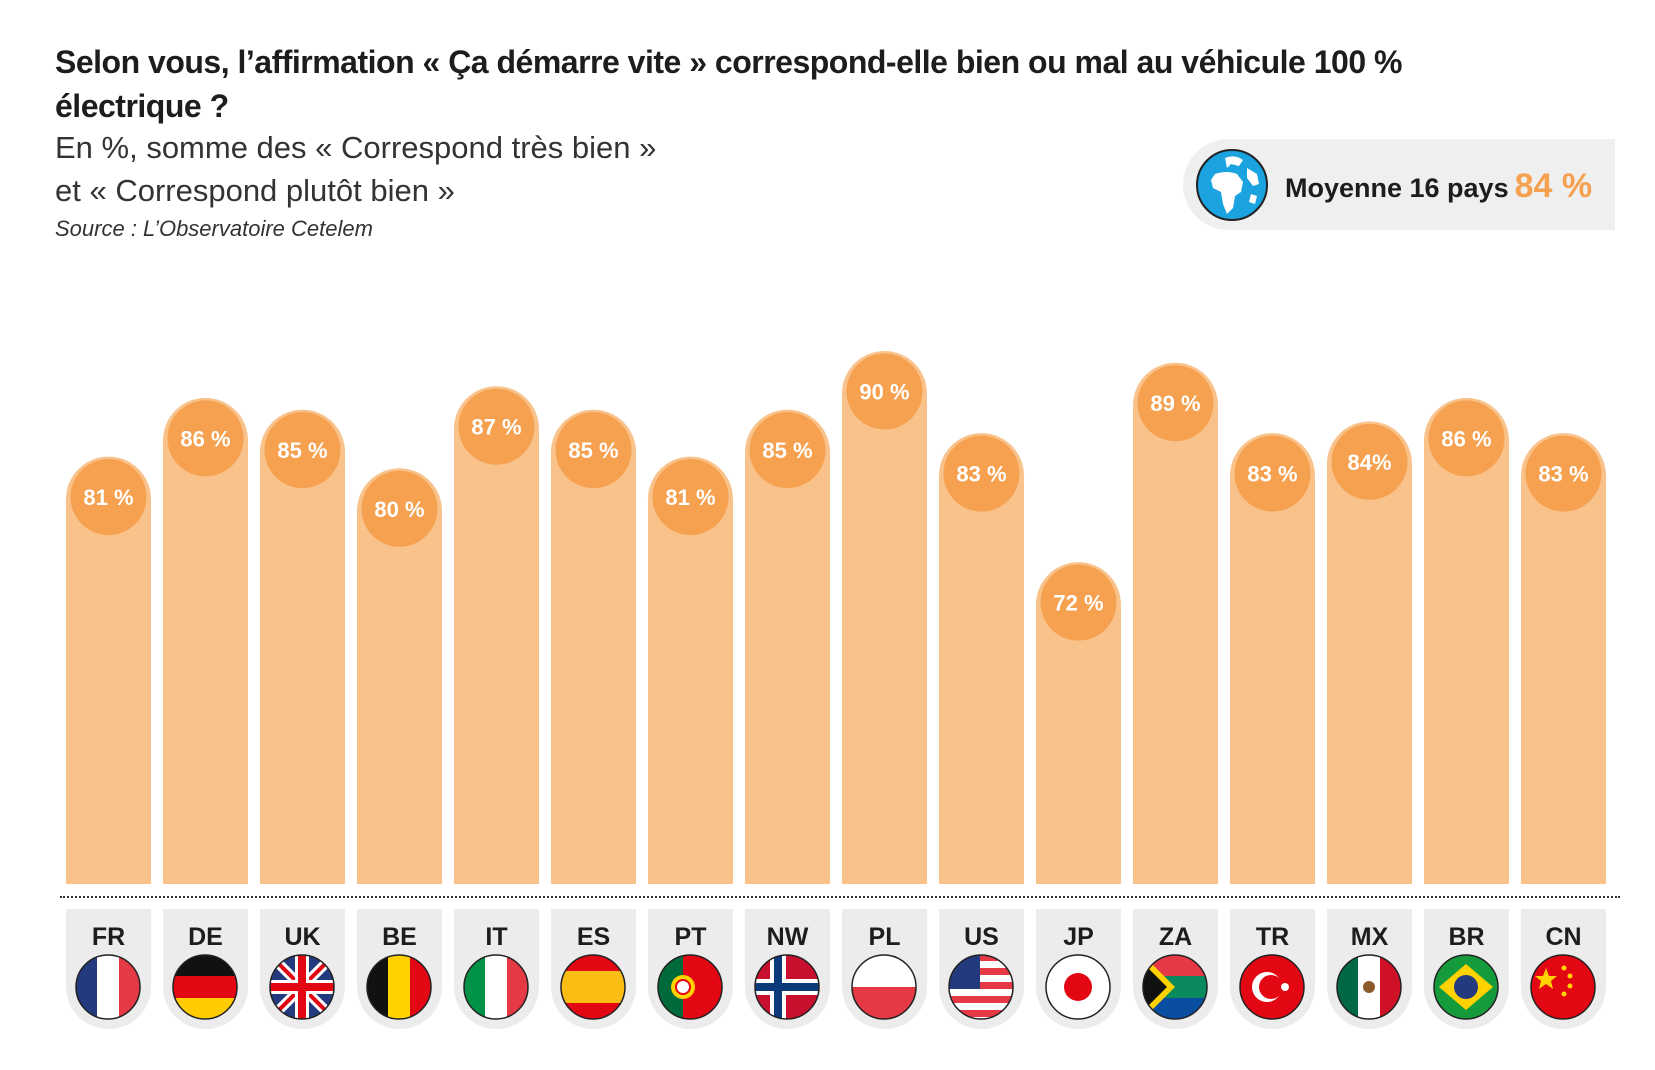  I want to click on average-text: Moyenne 16 pays 84 %, so click(1438, 186).